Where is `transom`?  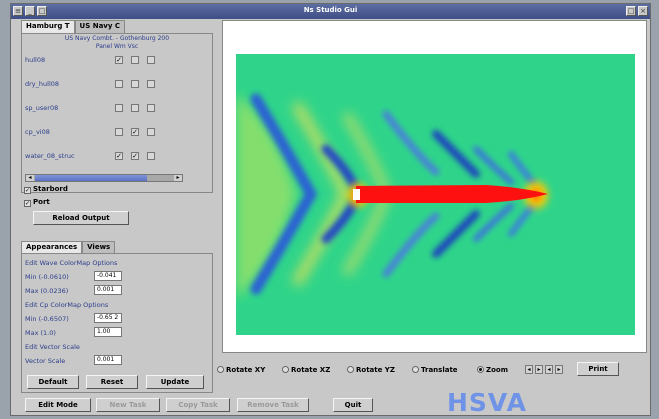
transom is located at coordinates (356, 194).